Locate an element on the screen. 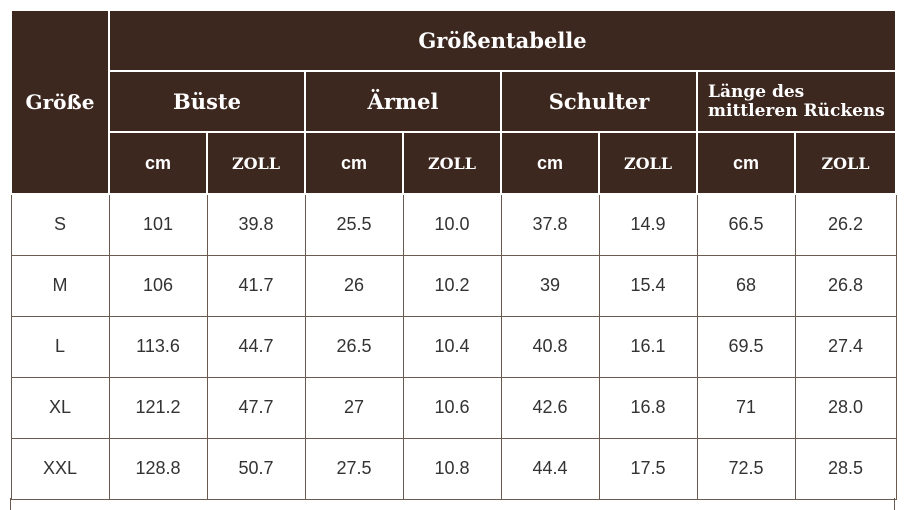 This screenshot has width=909, height=510. measurement-cell: 10.6 is located at coordinates (452, 407).